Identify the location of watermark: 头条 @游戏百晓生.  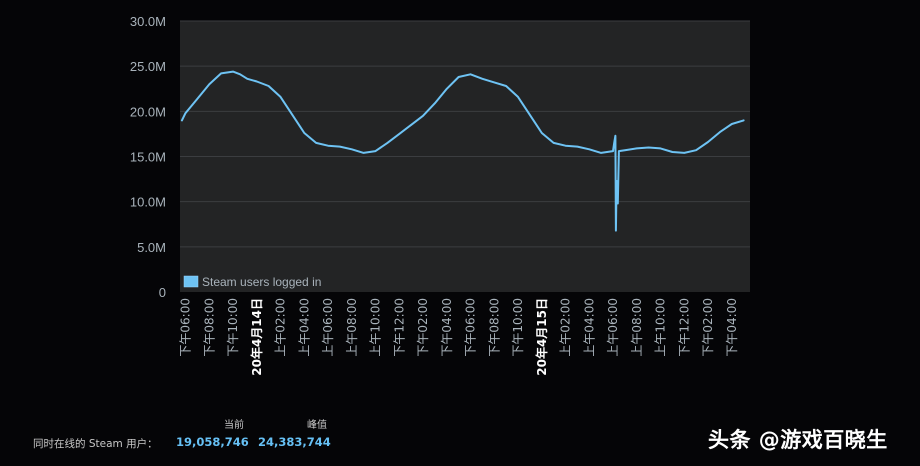
(798, 440).